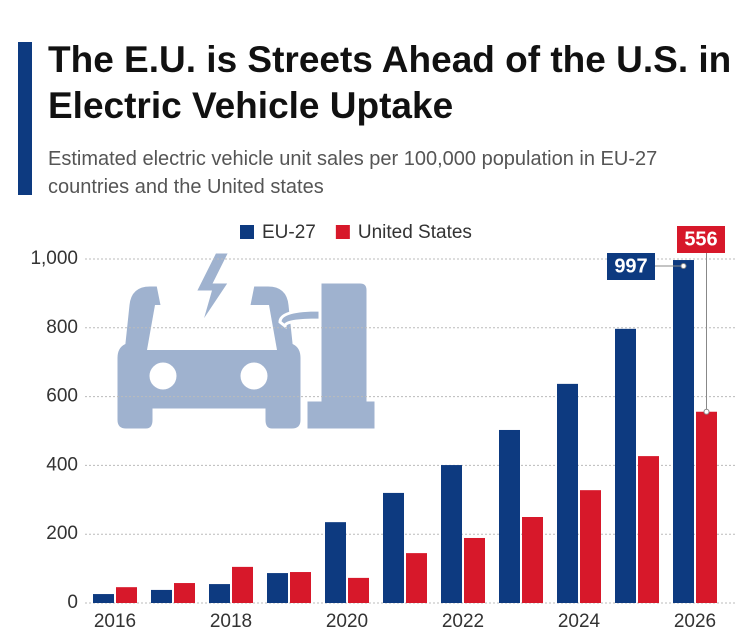 This screenshot has height=641, width=743. Describe the element at coordinates (54, 258) in the screenshot. I see `y-tick-label: 1,000` at that location.